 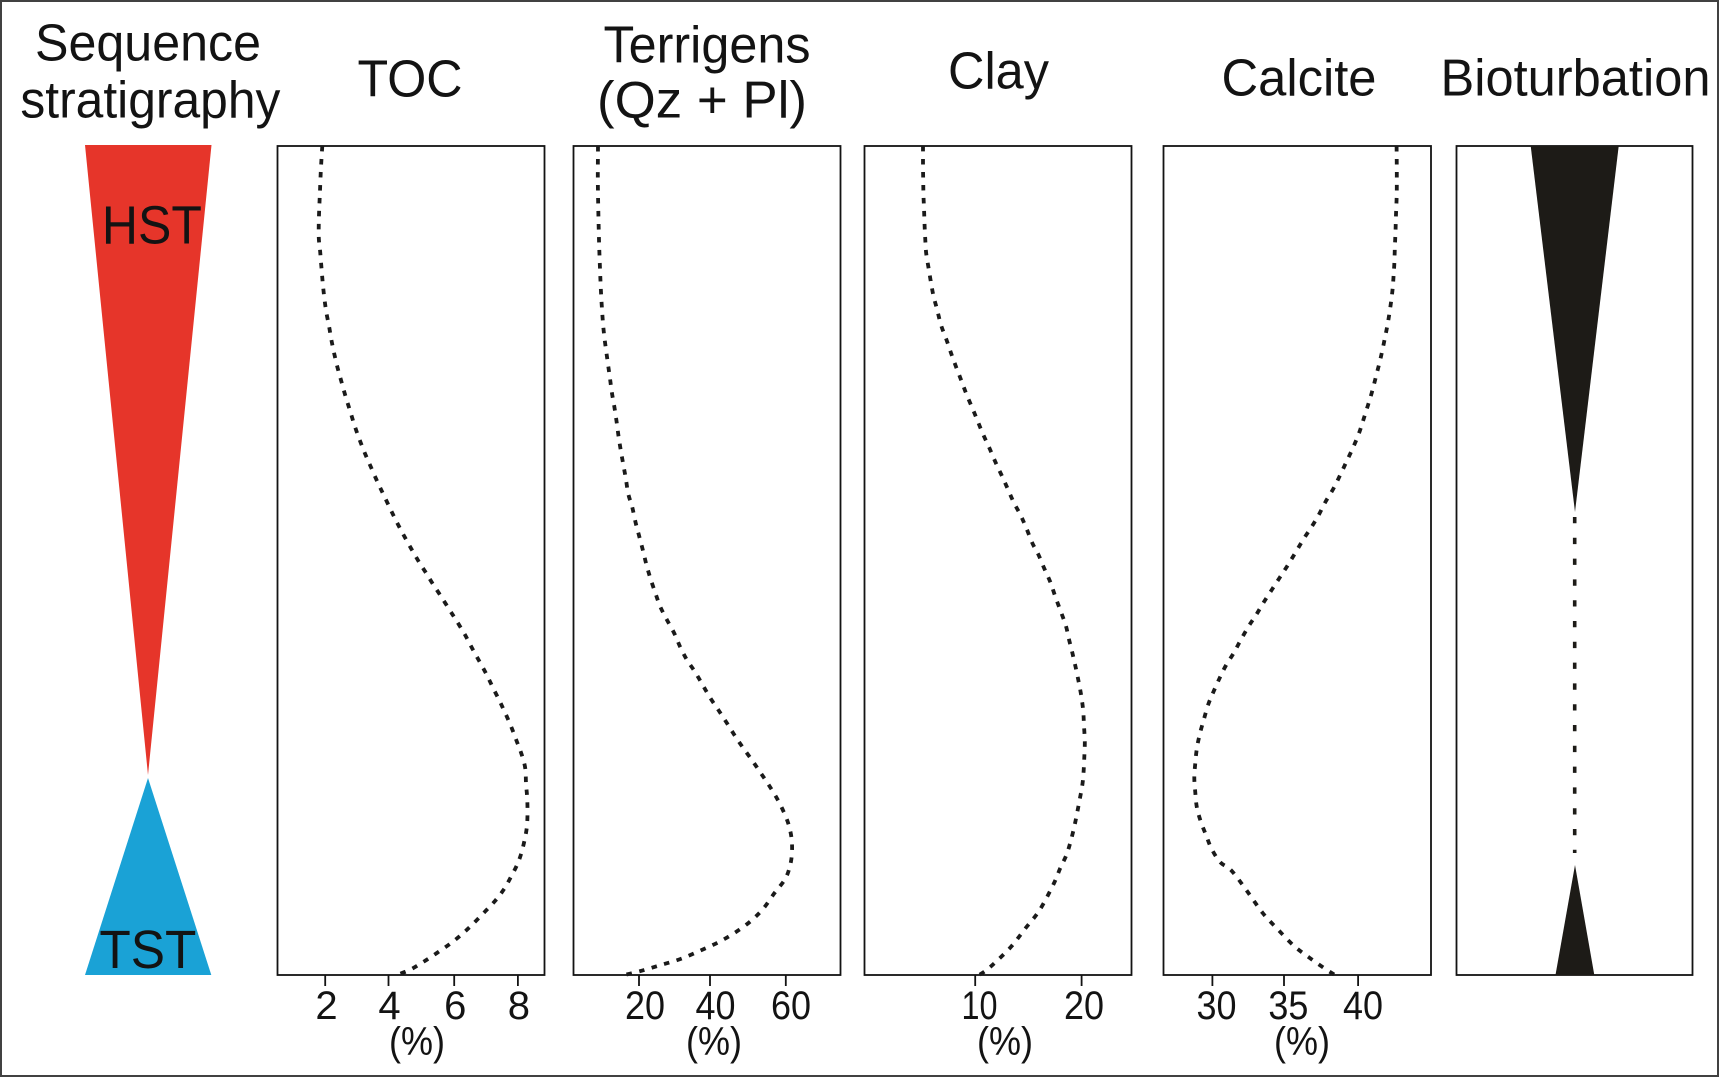 I want to click on svg-text: Sequence, so click(x=148, y=44).